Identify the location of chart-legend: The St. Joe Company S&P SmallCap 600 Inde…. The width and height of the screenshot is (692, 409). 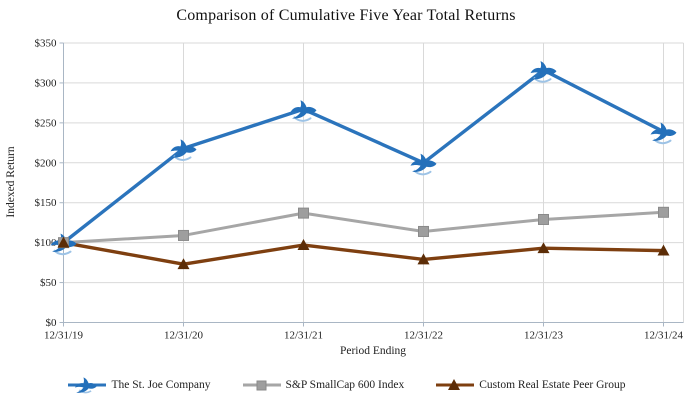
(346, 385).